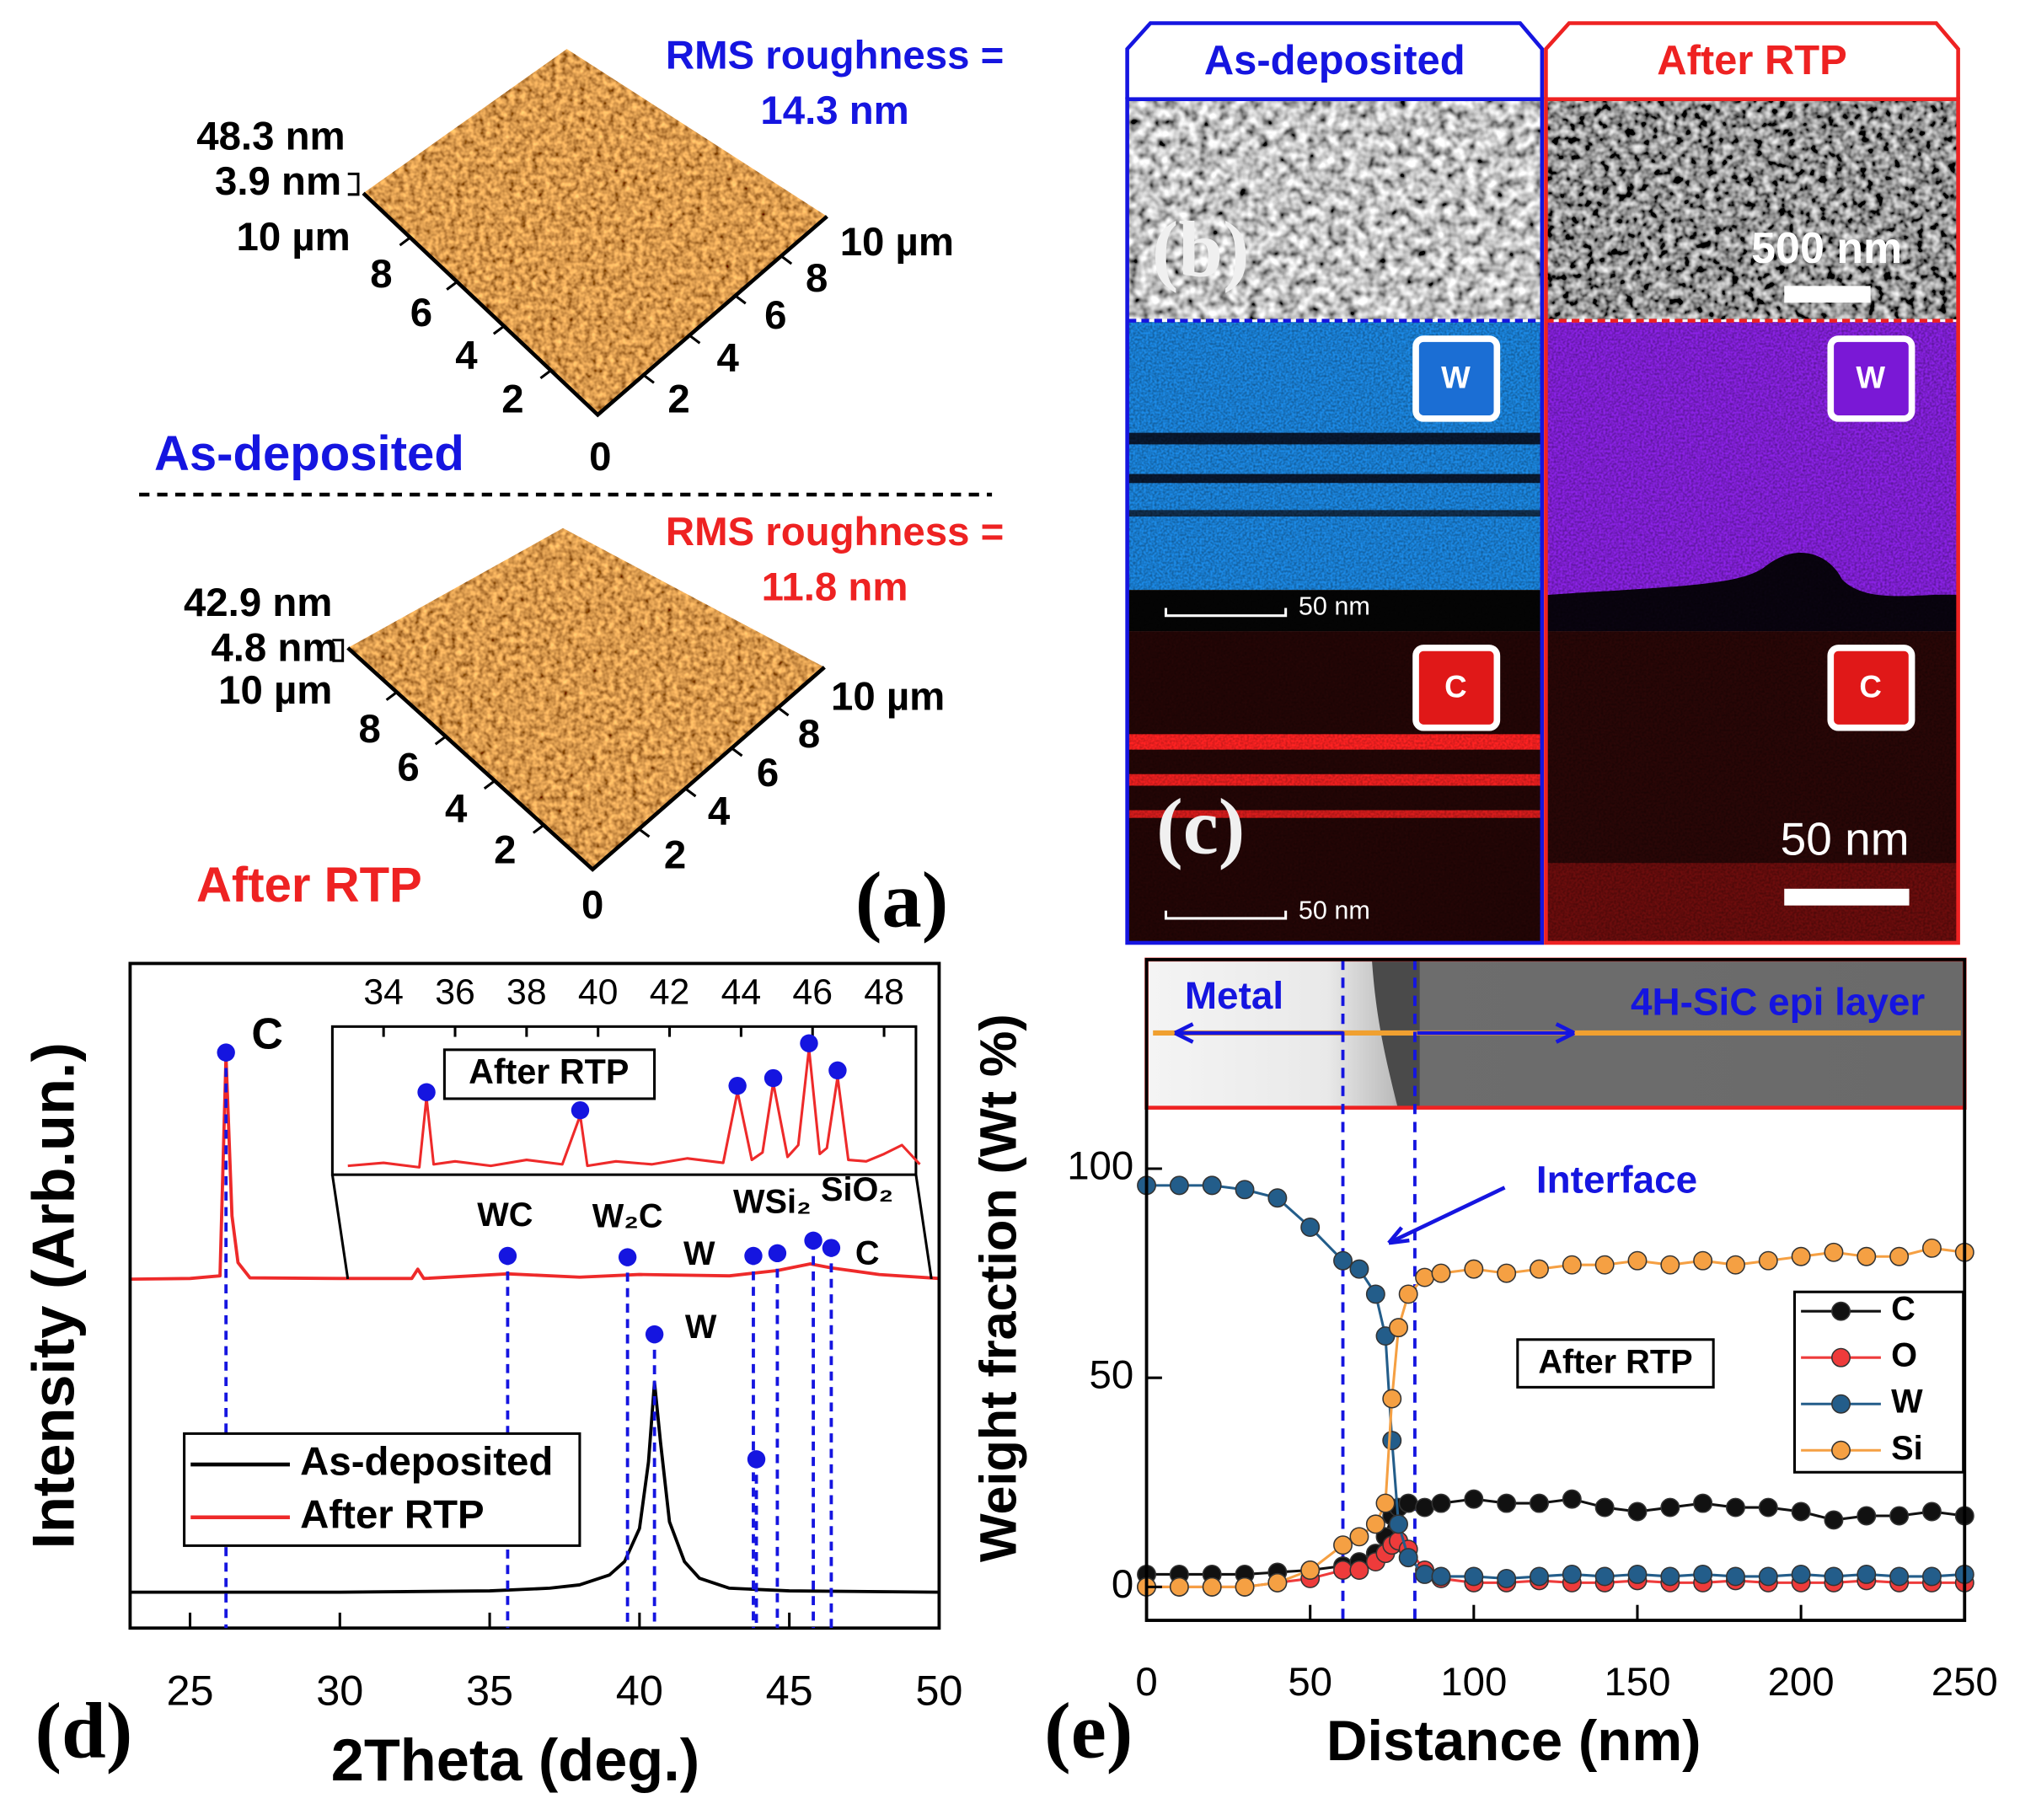  Describe the element at coordinates (834, 110) in the screenshot. I see `rms-value: 14.3 nm` at that location.